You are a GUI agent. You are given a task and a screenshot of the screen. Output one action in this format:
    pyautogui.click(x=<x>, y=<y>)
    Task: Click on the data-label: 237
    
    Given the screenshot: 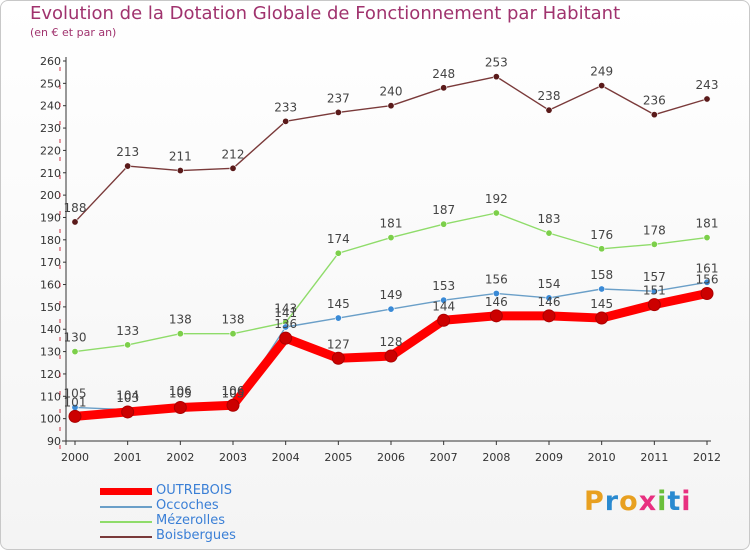 What is the action you would take?
    pyautogui.click(x=338, y=98)
    